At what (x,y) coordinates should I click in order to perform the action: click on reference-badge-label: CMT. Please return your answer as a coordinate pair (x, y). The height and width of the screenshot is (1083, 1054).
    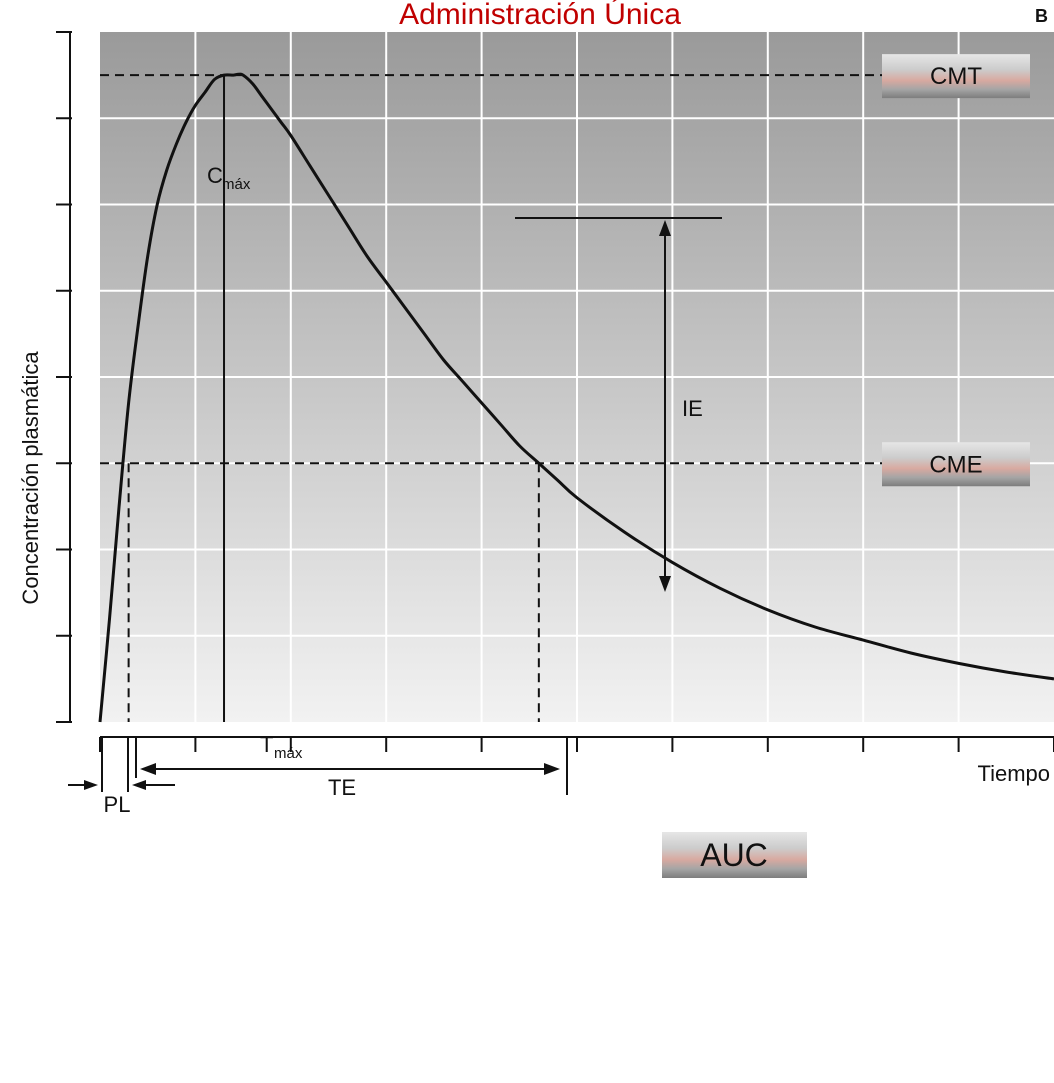
    Looking at the image, I should click on (956, 76).